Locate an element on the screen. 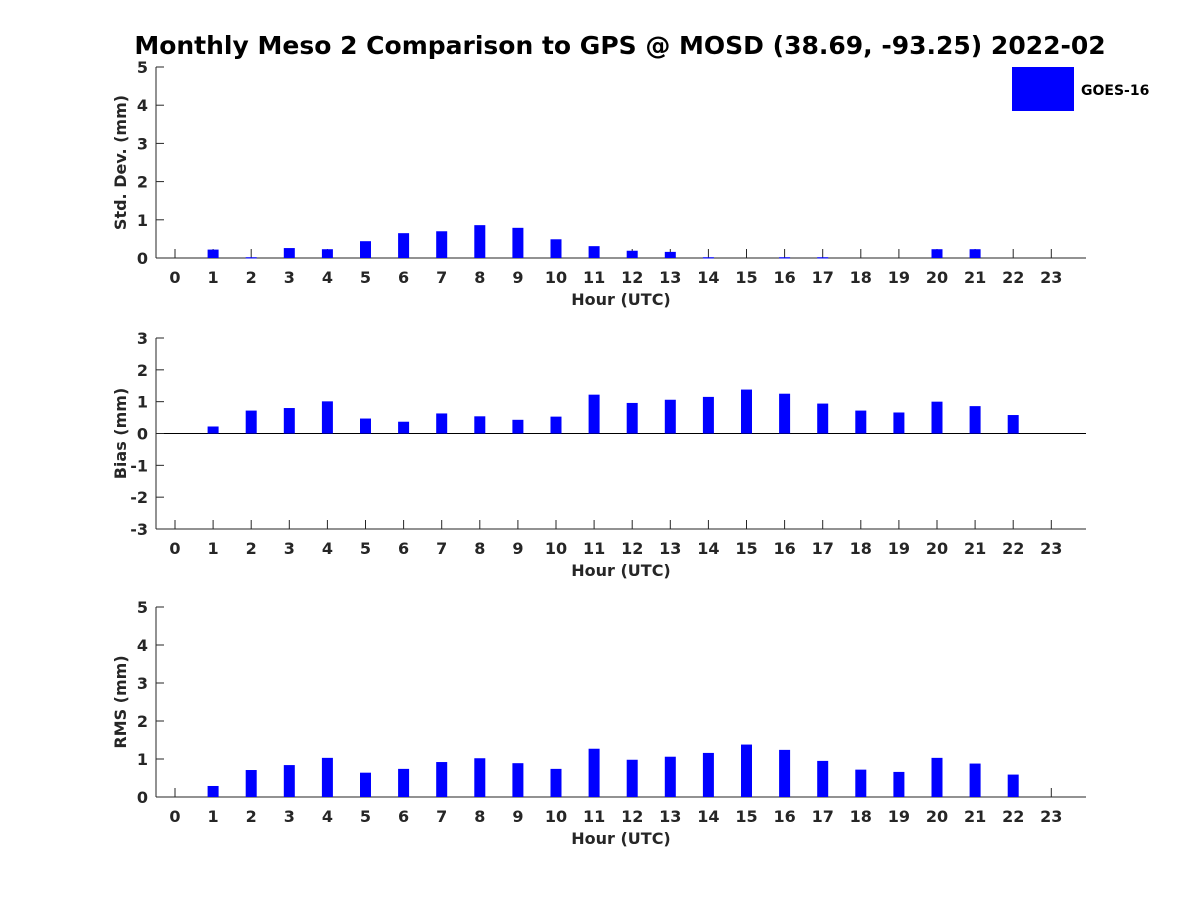  bias-xtick-label: 10 is located at coordinates (556, 548).